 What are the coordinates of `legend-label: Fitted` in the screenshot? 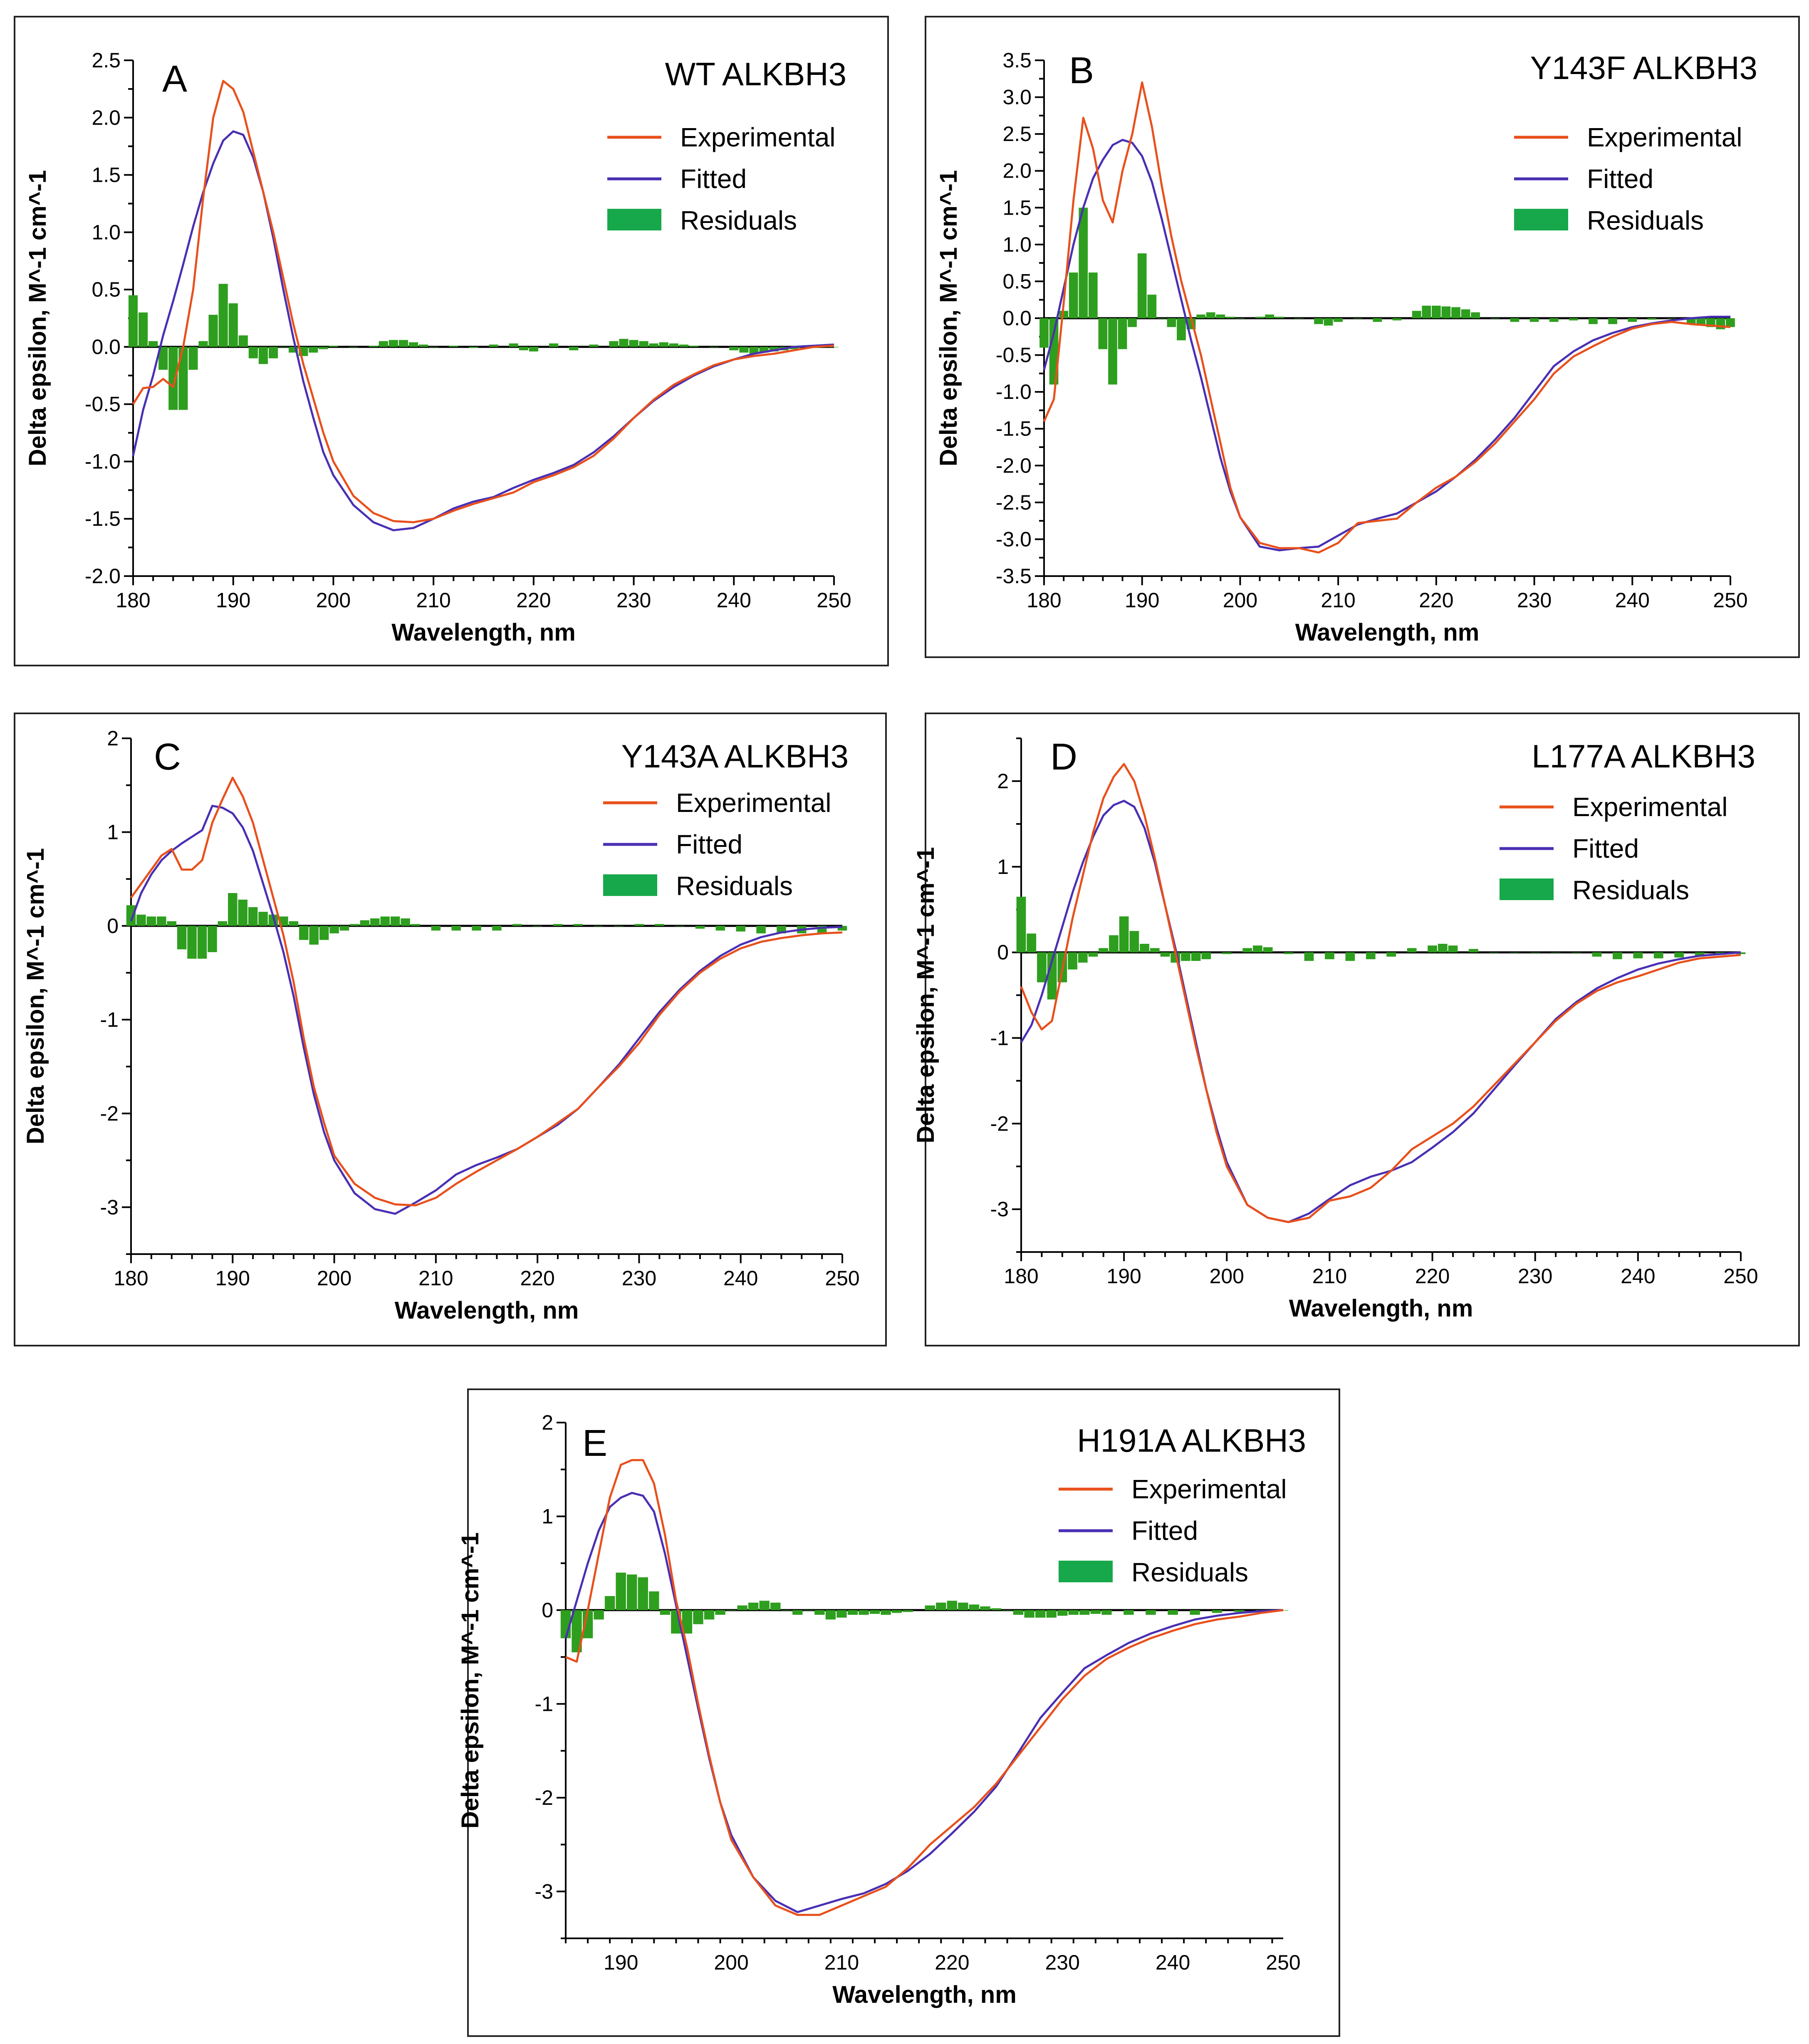 It's located at (709, 844).